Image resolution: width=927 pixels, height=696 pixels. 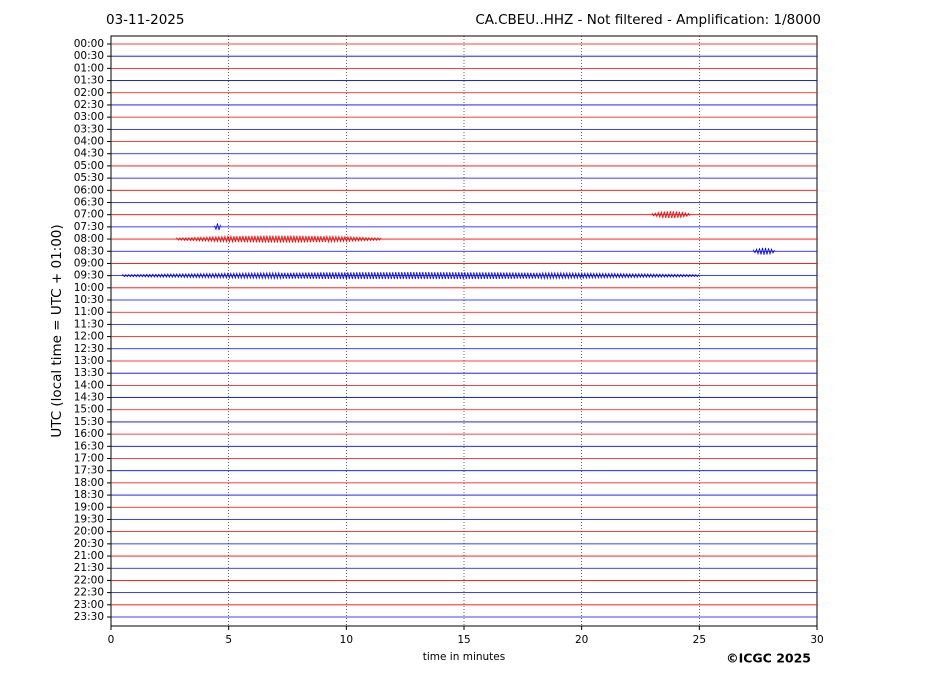 What do you see at coordinates (89, 117) in the screenshot?
I see `y-tick-label: 03:00` at bounding box center [89, 117].